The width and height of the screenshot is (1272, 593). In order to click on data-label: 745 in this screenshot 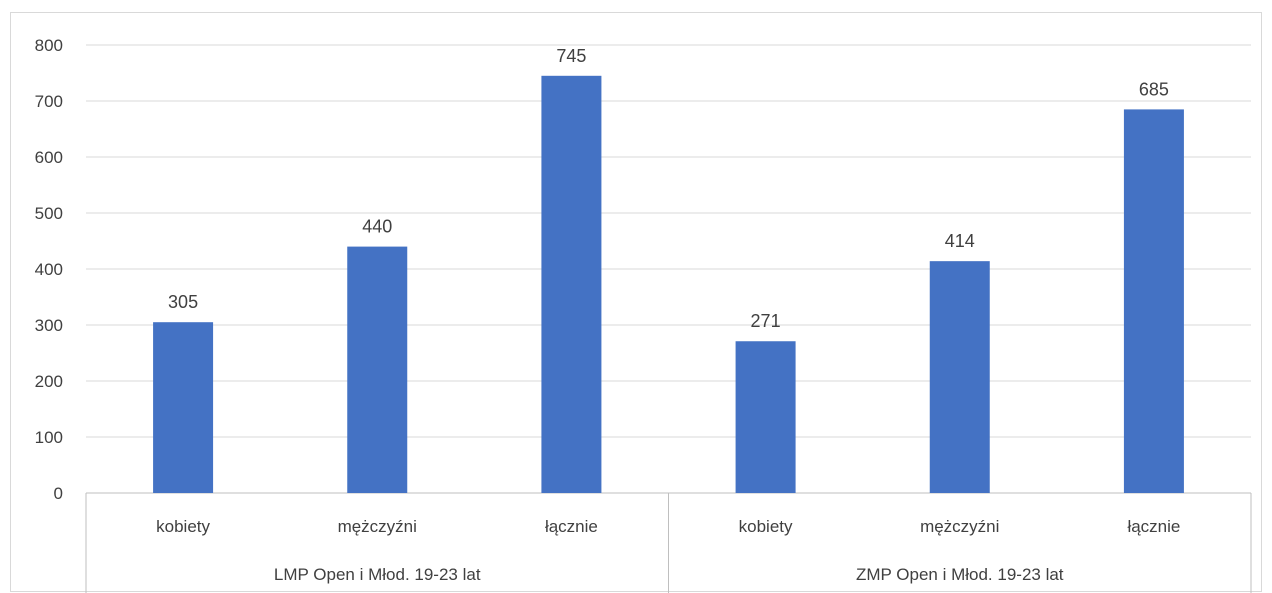, I will do `click(571, 56)`.